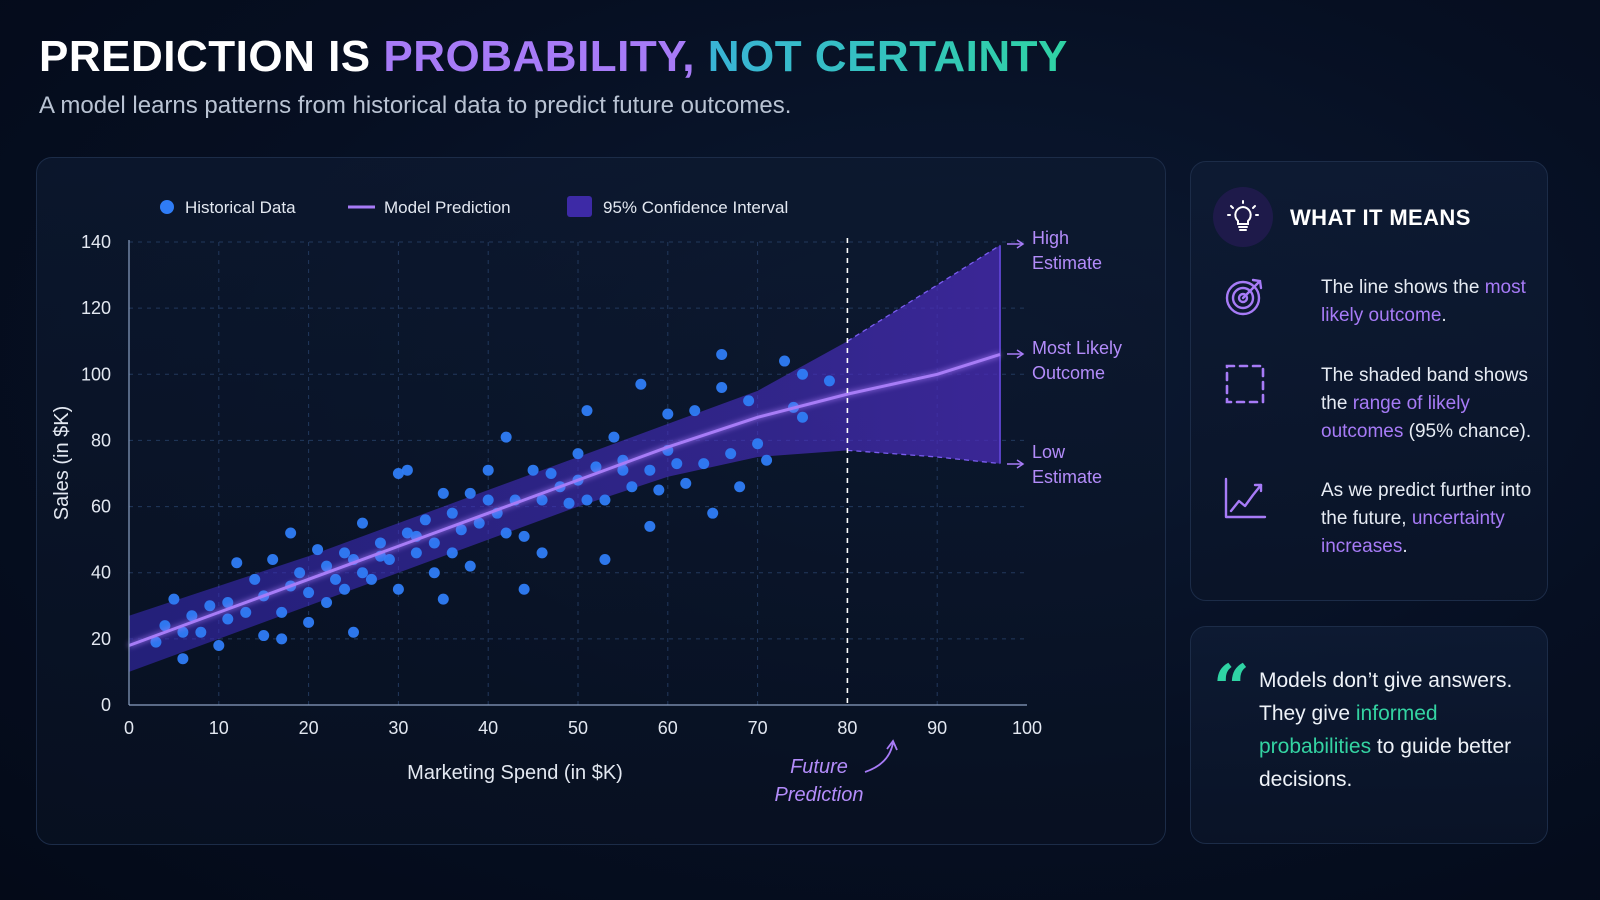  Describe the element at coordinates (887, 56) in the screenshot. I see `title-part-3: NOT CERTAINTY` at that location.